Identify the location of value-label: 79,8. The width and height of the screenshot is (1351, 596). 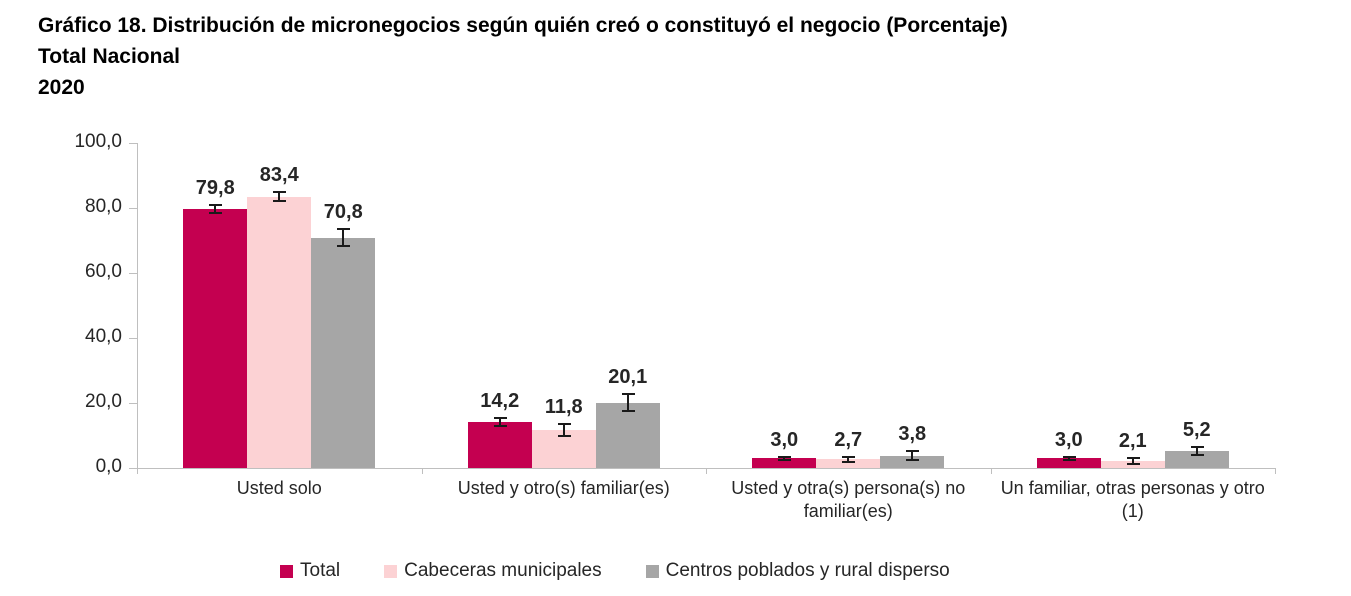
(215, 187).